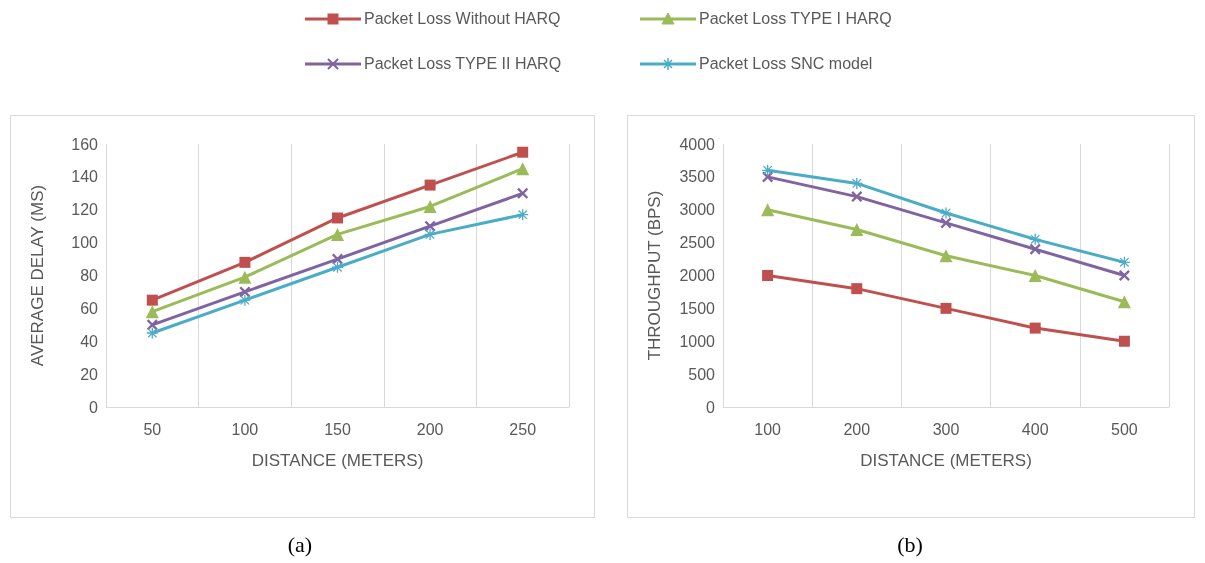 This screenshot has width=1205, height=563. What do you see at coordinates (523, 429) in the screenshot?
I see `x-tick-label: 250` at bounding box center [523, 429].